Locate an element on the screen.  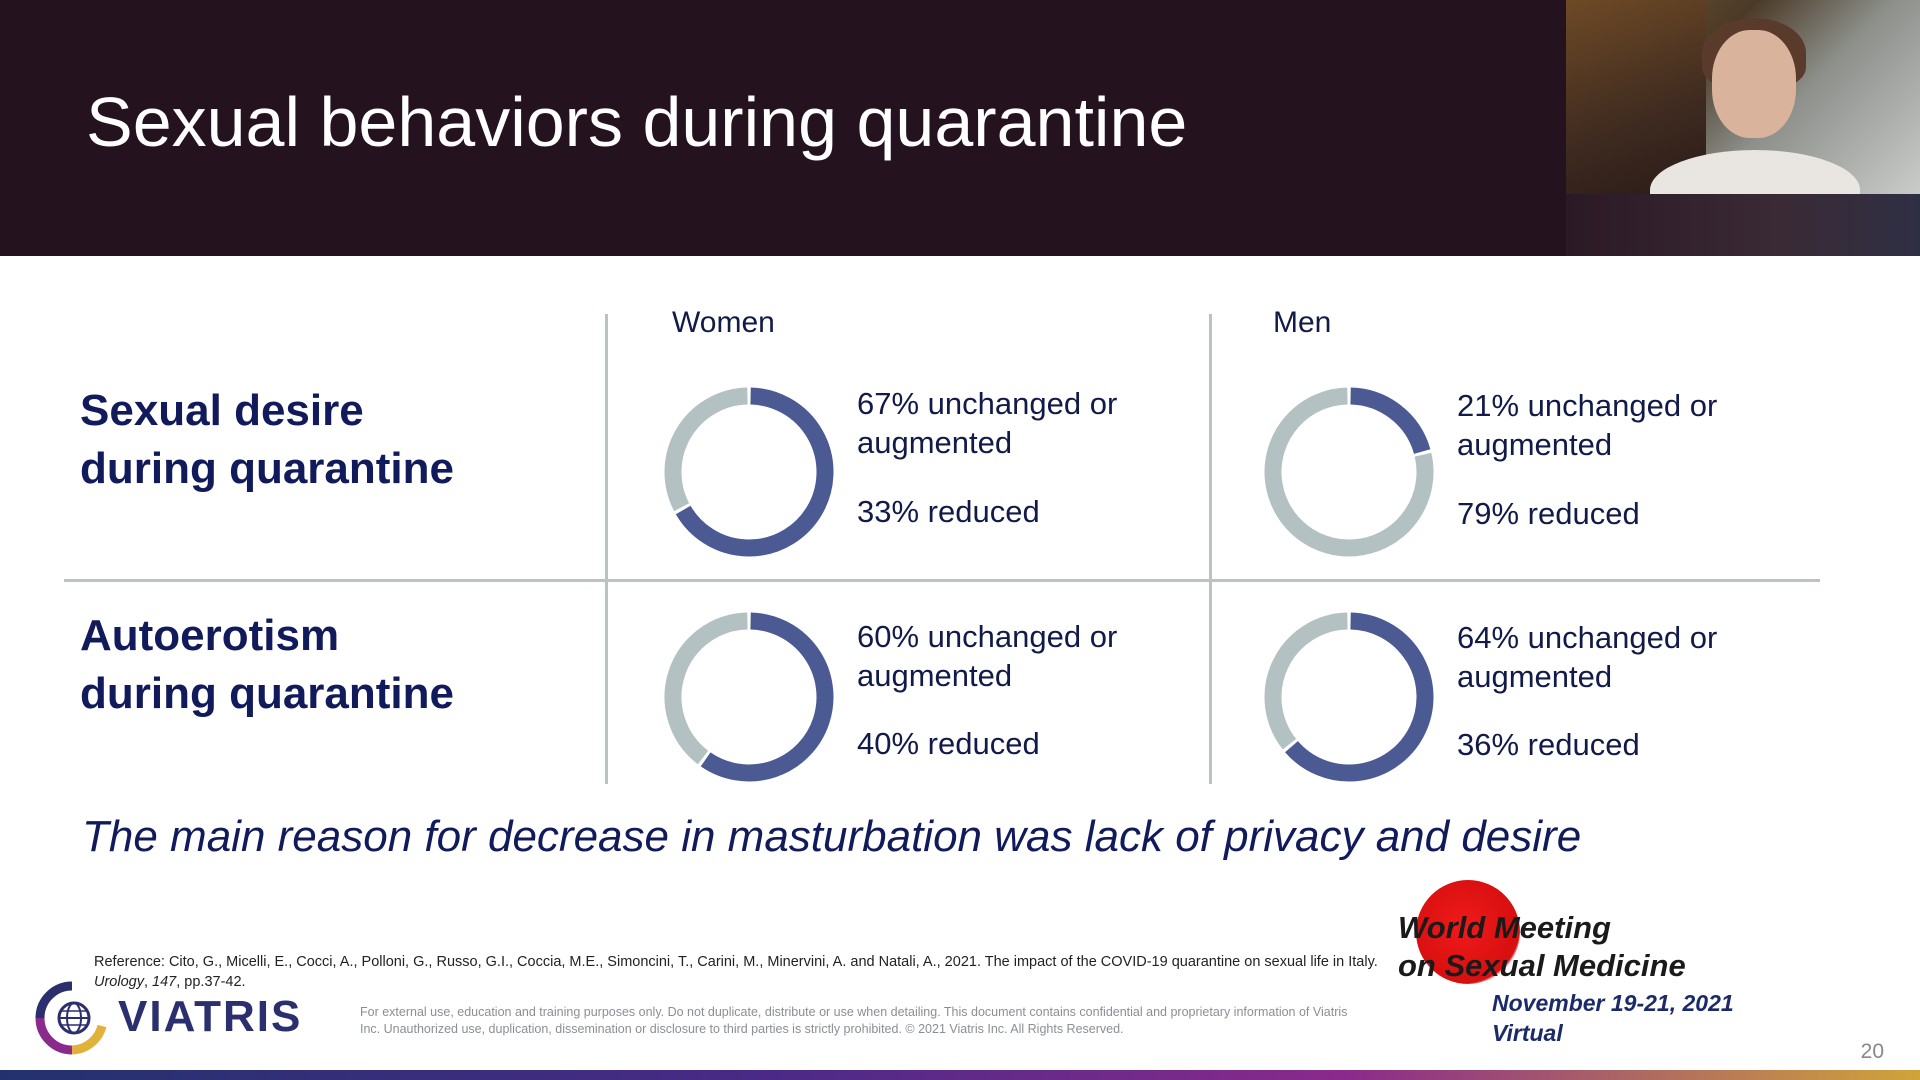
stat-desire-women-unchanged: 67% unchanged or augmented is located at coordinates (987, 423).